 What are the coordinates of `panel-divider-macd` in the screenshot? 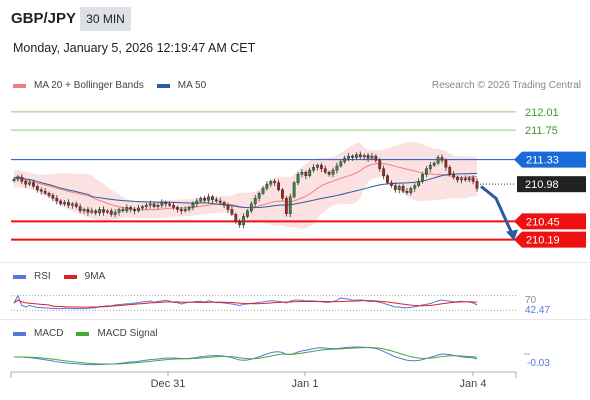 It's located at (295, 319).